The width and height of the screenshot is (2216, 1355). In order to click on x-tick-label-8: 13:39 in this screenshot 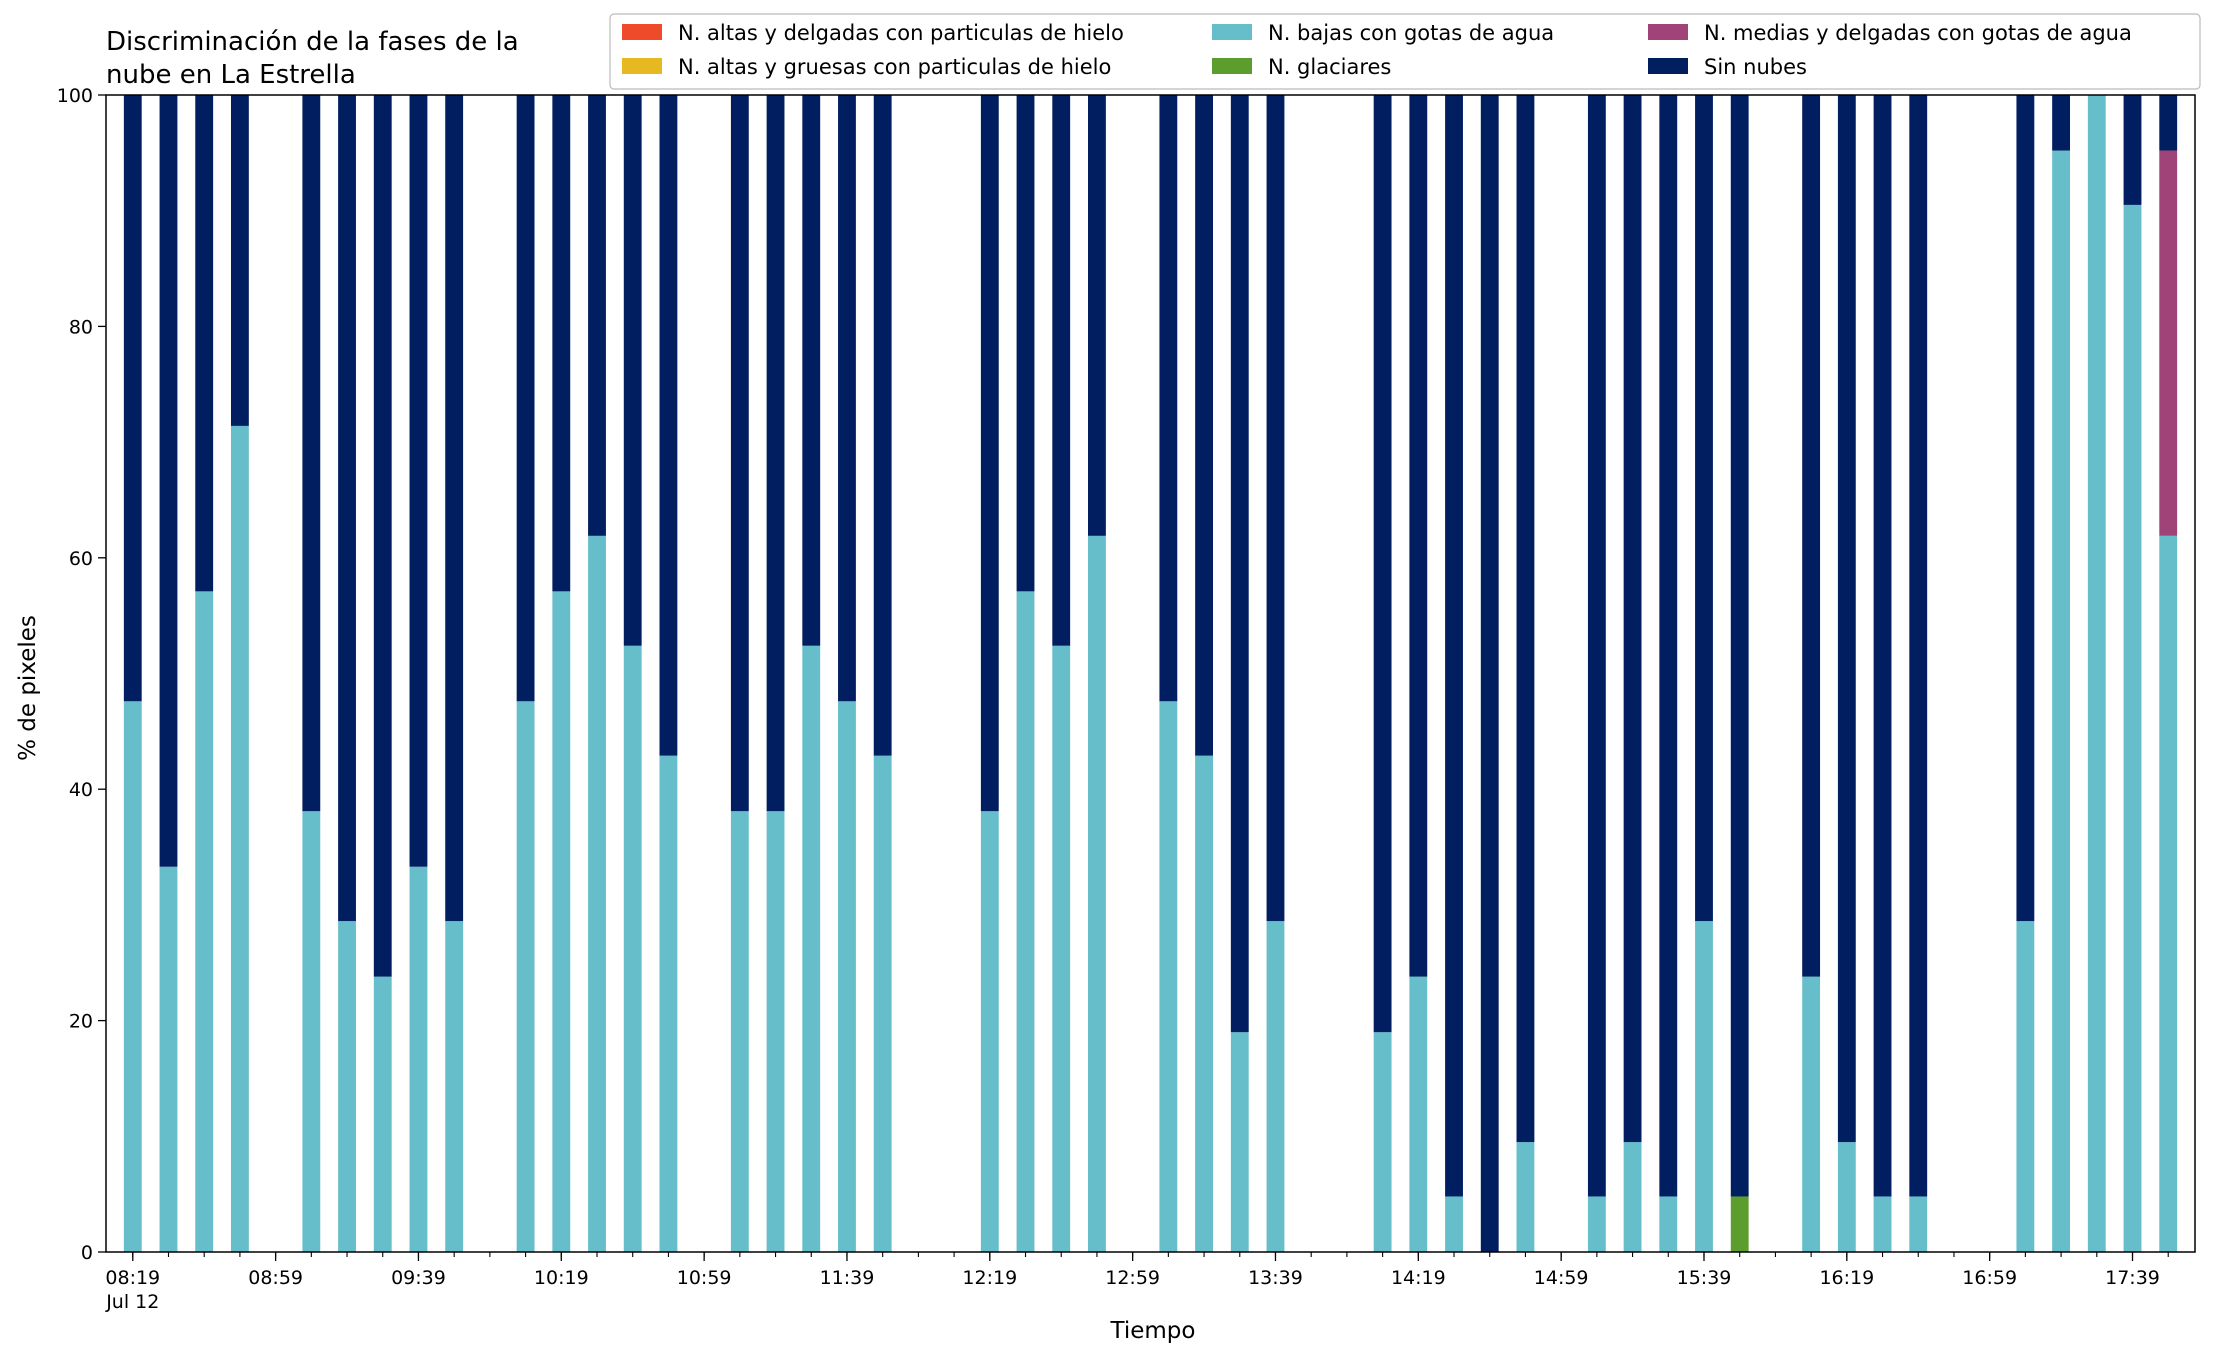, I will do `click(1275, 1278)`.